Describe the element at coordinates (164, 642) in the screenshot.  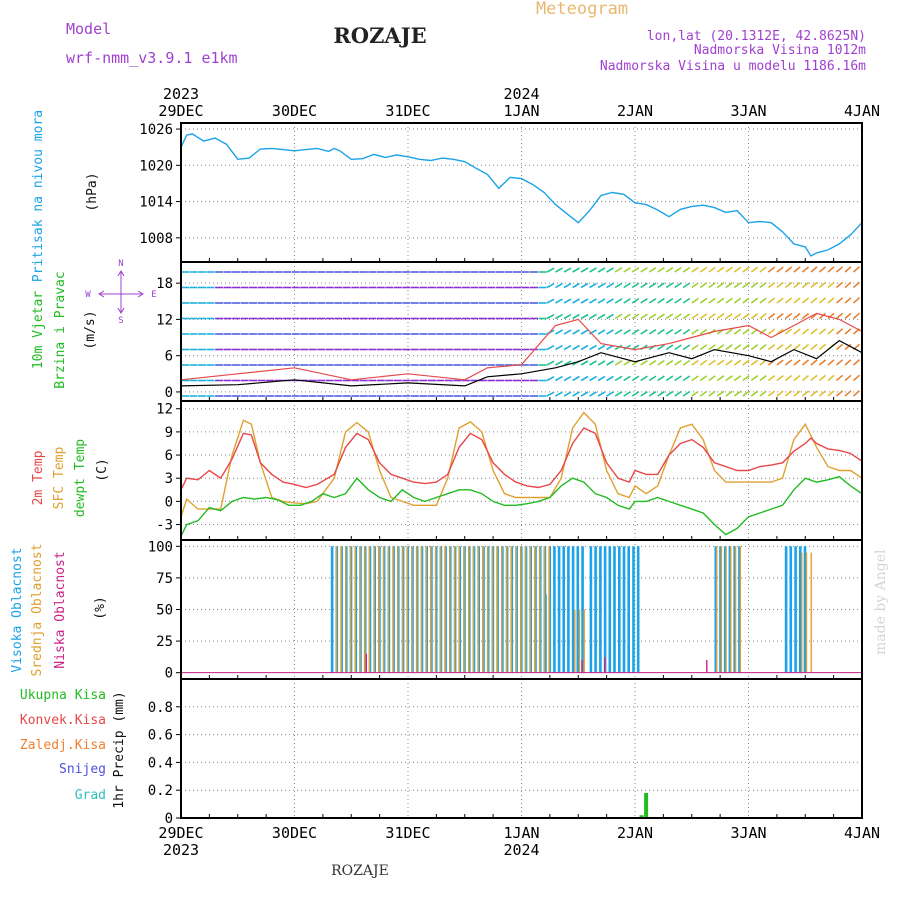
I see `y-tick-label: 25` at that location.